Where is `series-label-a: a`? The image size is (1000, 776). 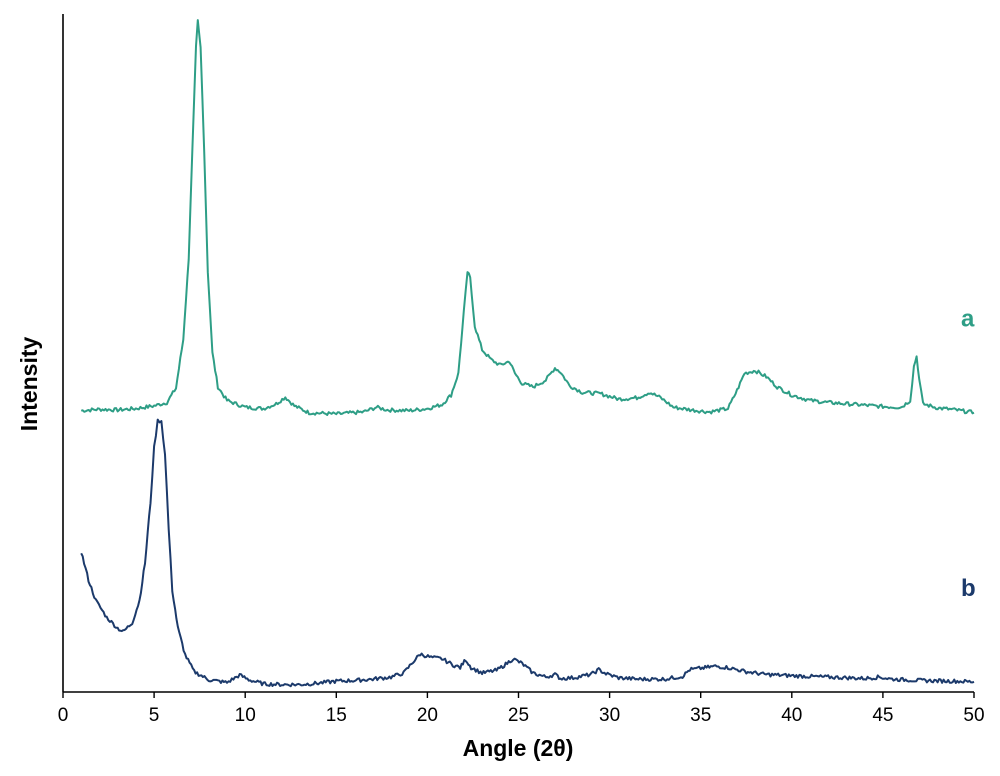
series-label-a: a is located at coordinates (968, 319).